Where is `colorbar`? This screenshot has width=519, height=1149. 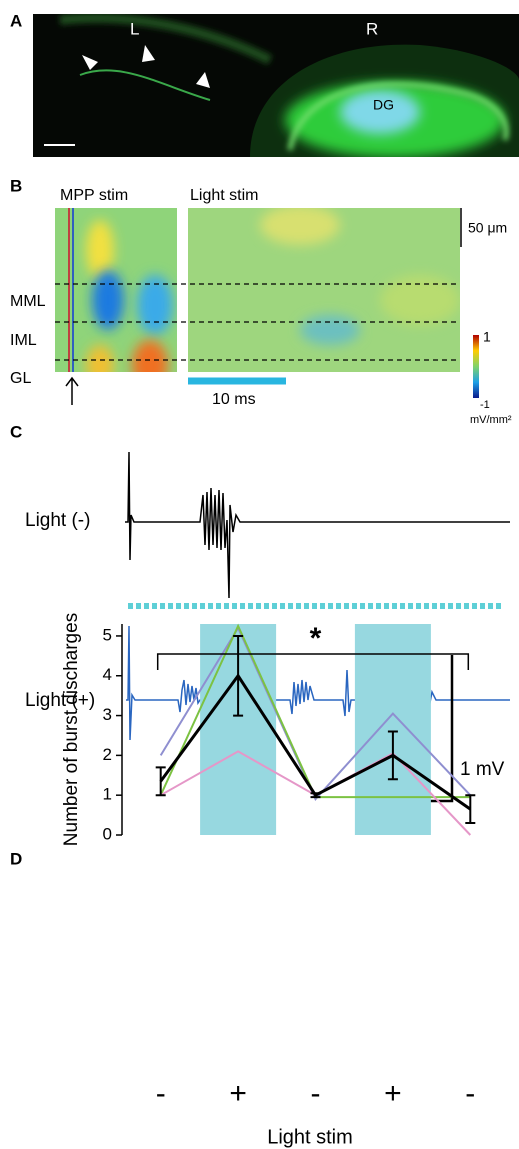
colorbar is located at coordinates (476, 366).